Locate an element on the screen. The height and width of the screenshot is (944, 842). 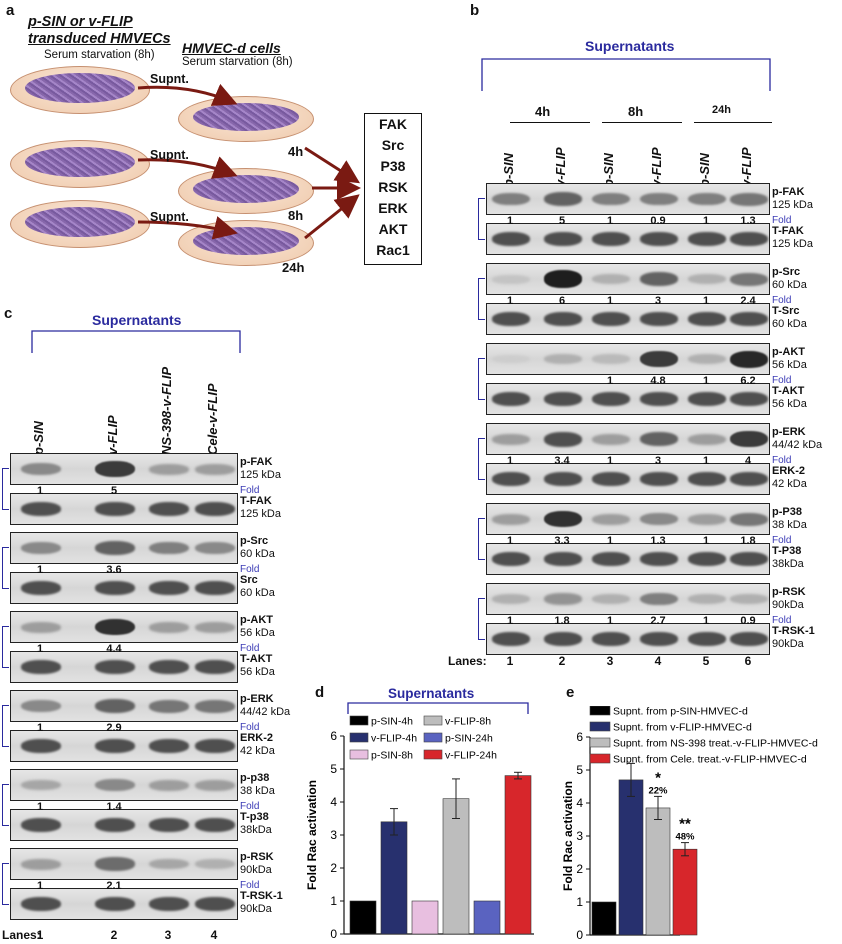
marker-src: Src is located at coordinates (393, 145).